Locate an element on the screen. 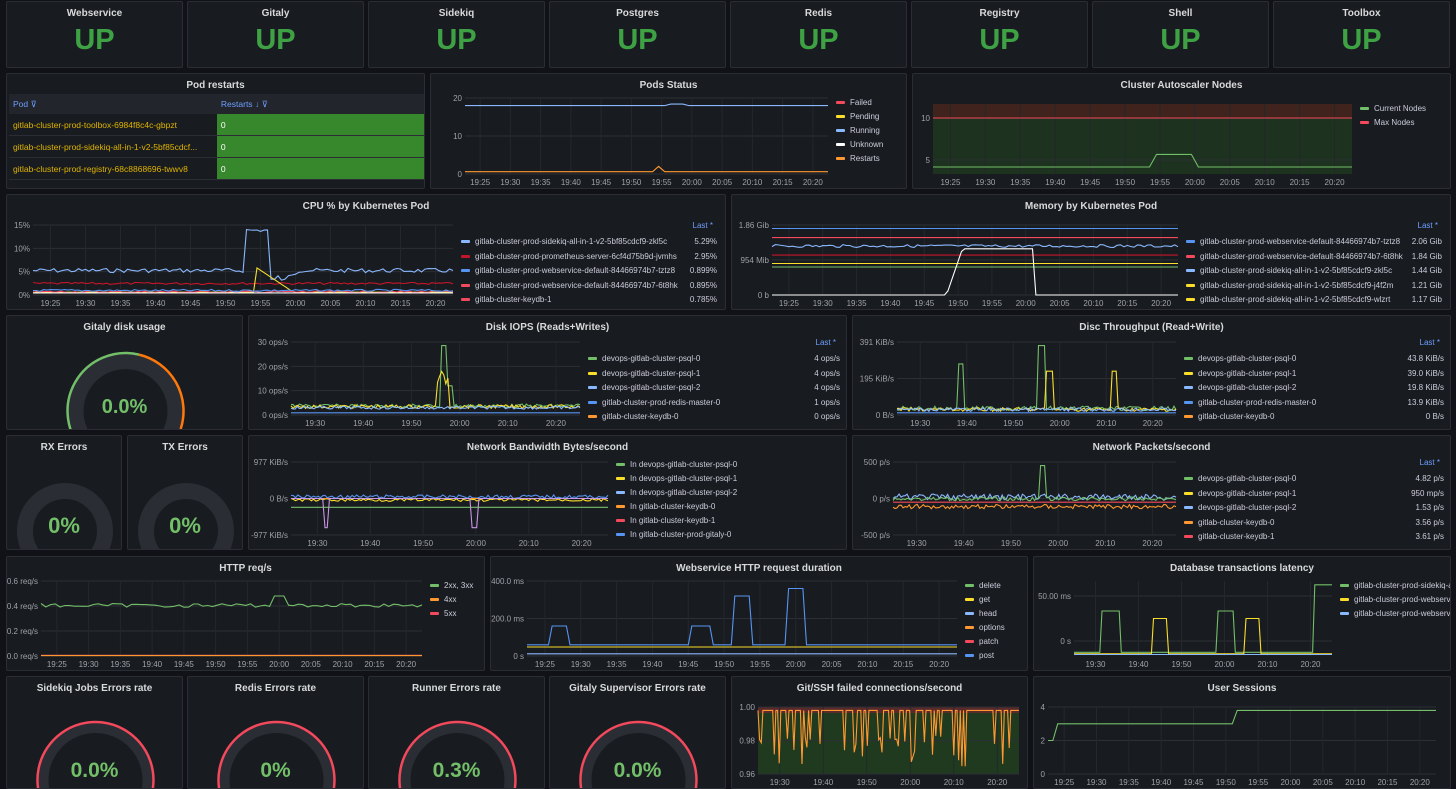 This screenshot has width=1456, height=789. legend-item: gitlab-cluster-keydb-1 3.61 p/s is located at coordinates (1314, 537).